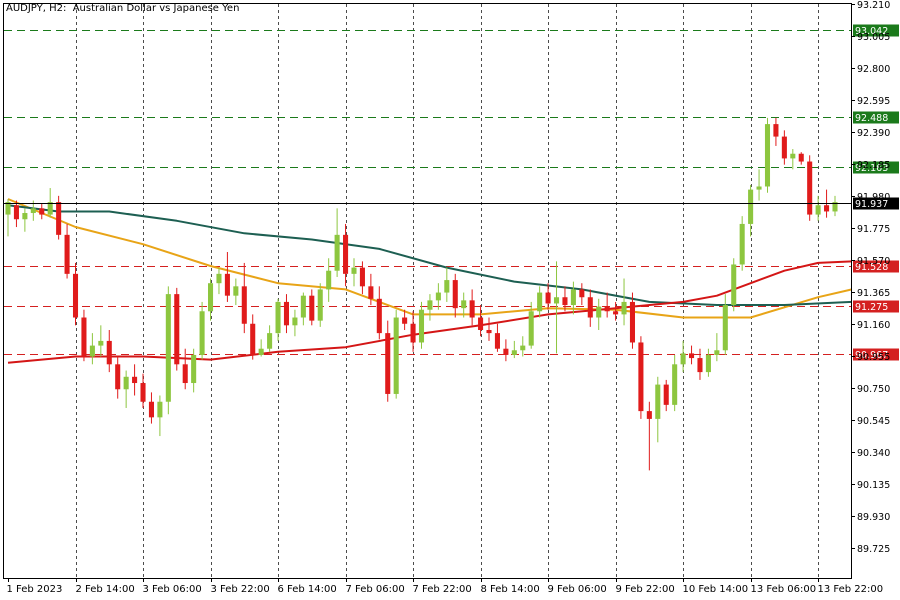  I want to click on current-price-line: 91.937, so click(451, 203).